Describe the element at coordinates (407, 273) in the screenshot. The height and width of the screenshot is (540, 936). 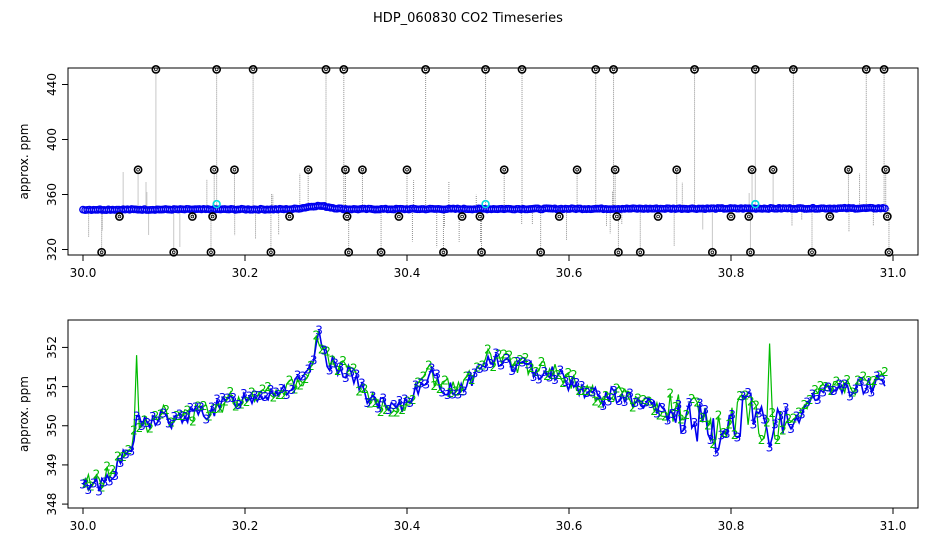
I see `x-tick-label: 30.4` at that location.